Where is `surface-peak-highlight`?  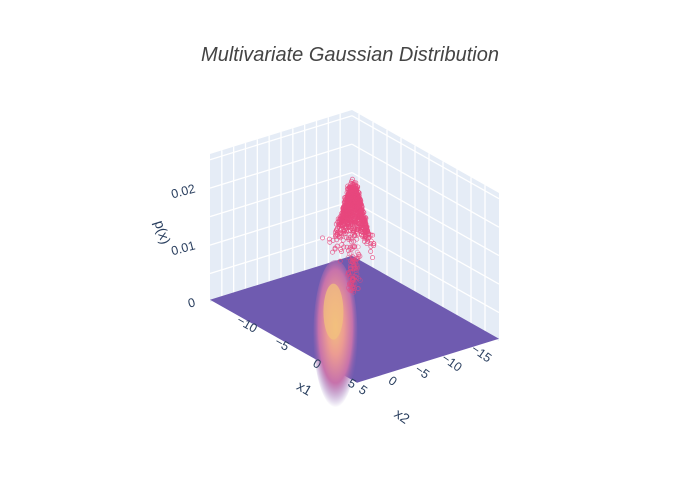 surface-peak-highlight is located at coordinates (333, 311).